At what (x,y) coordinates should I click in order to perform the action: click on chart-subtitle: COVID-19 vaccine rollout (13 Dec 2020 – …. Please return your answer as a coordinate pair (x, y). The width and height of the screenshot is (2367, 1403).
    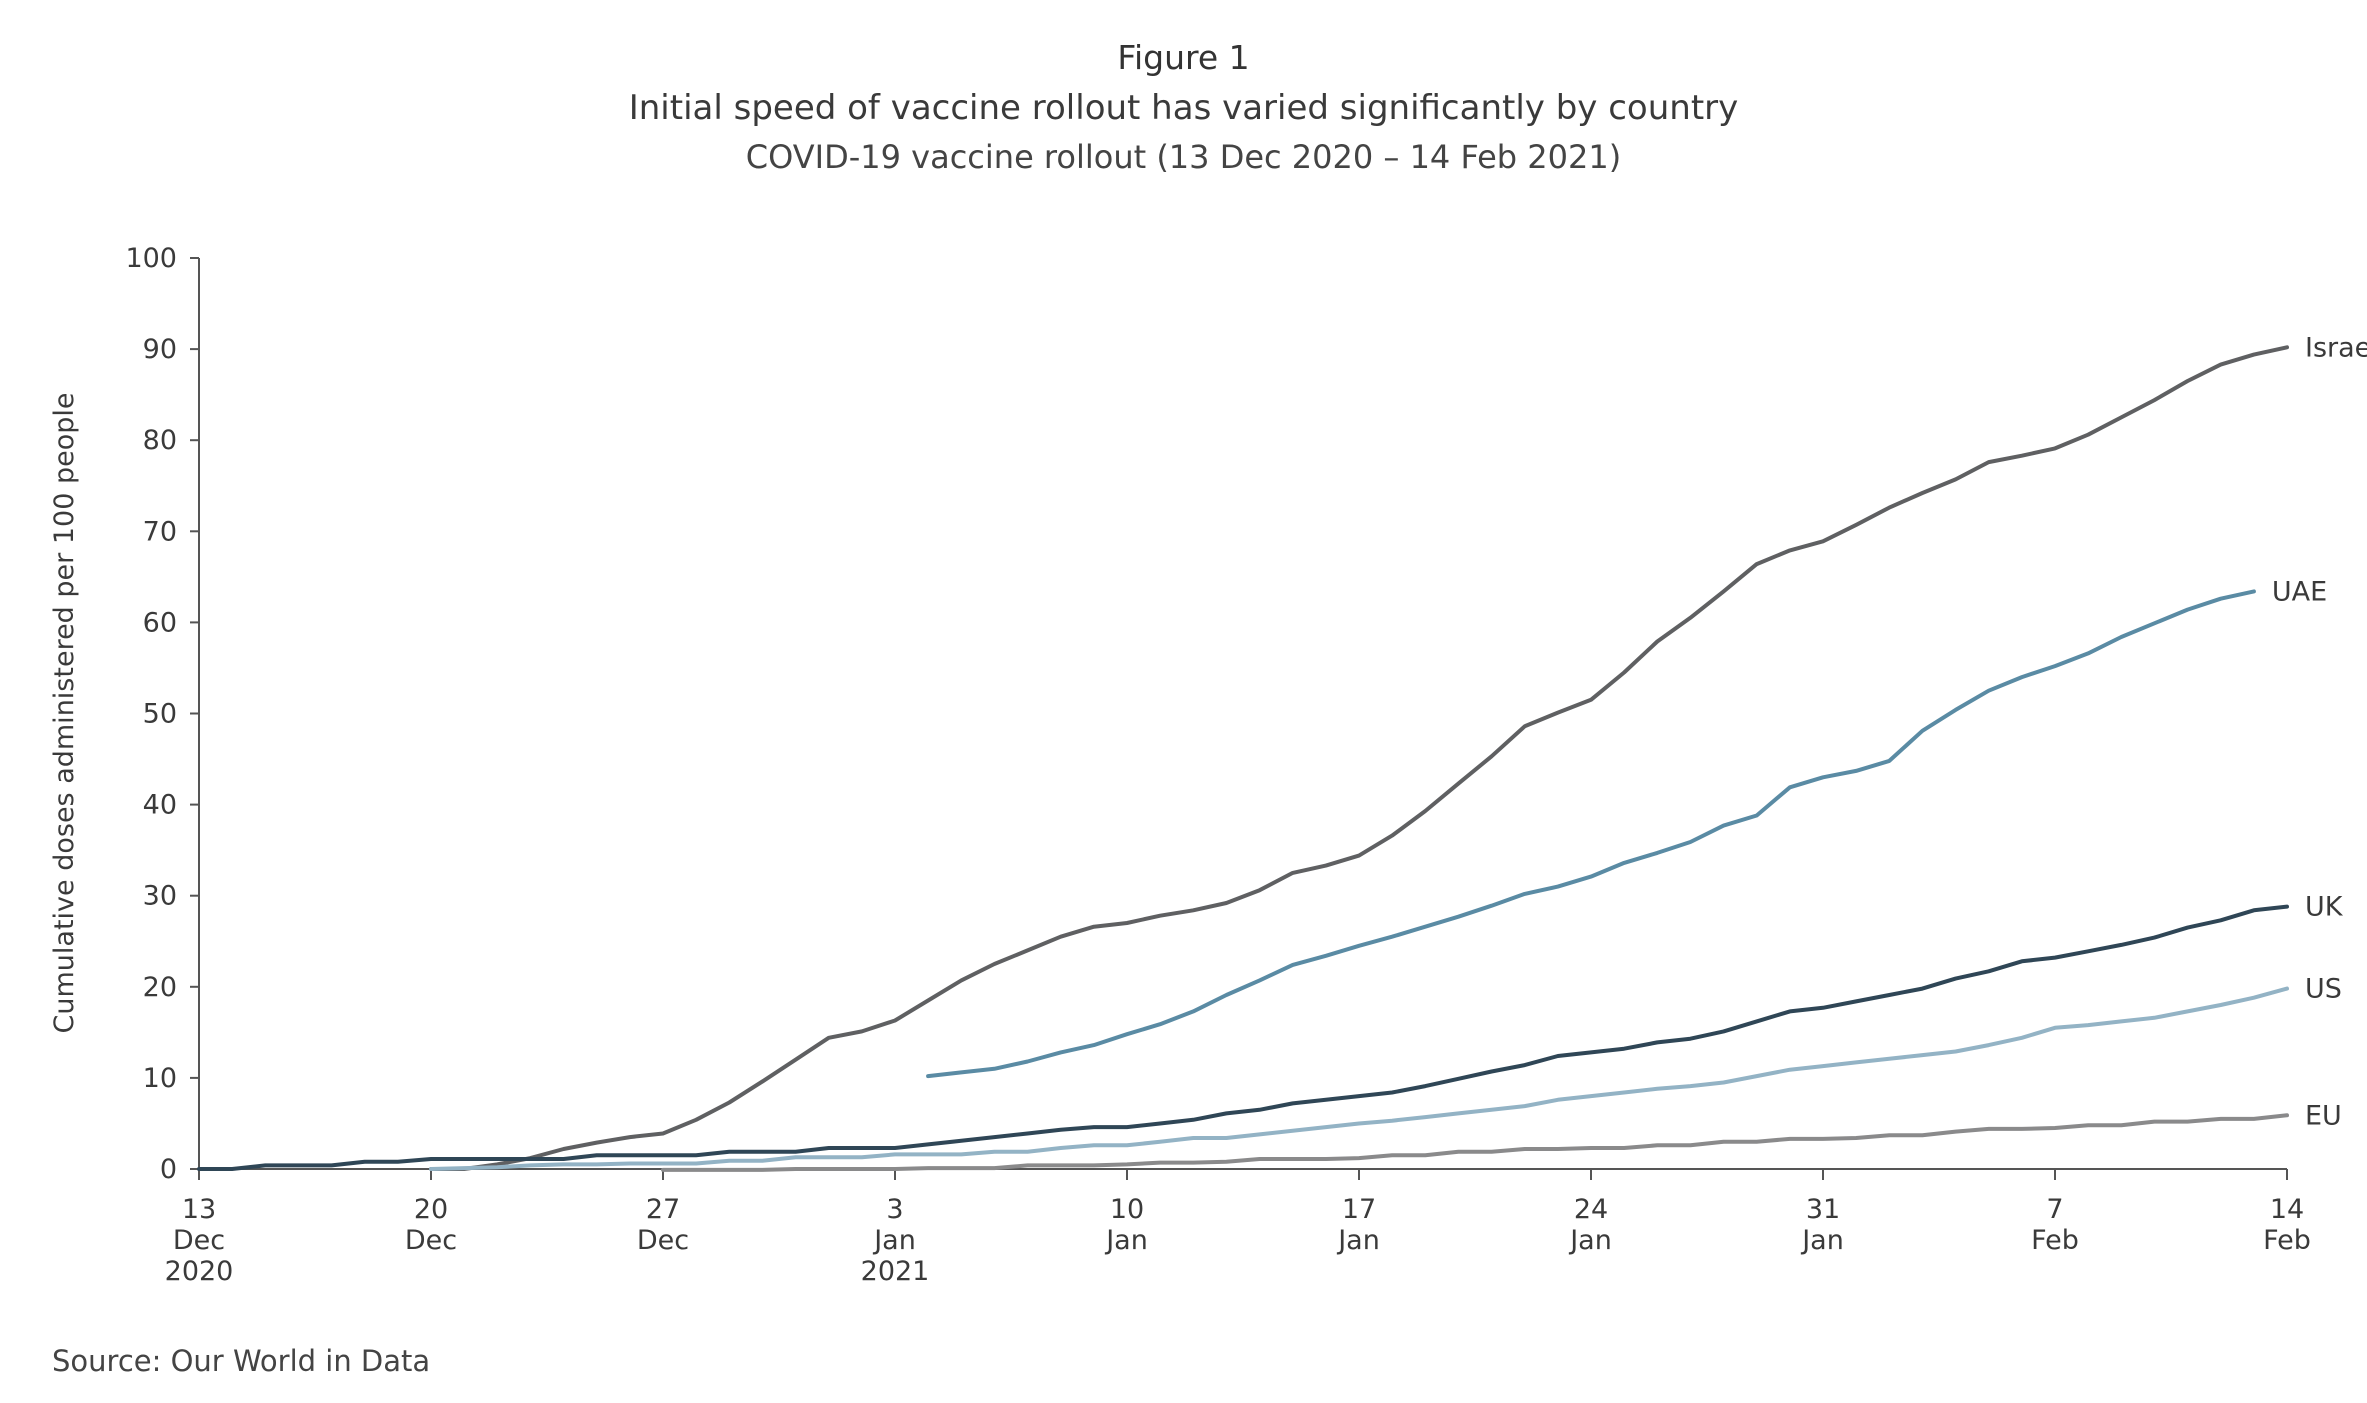
    Looking at the image, I should click on (1183, 157).